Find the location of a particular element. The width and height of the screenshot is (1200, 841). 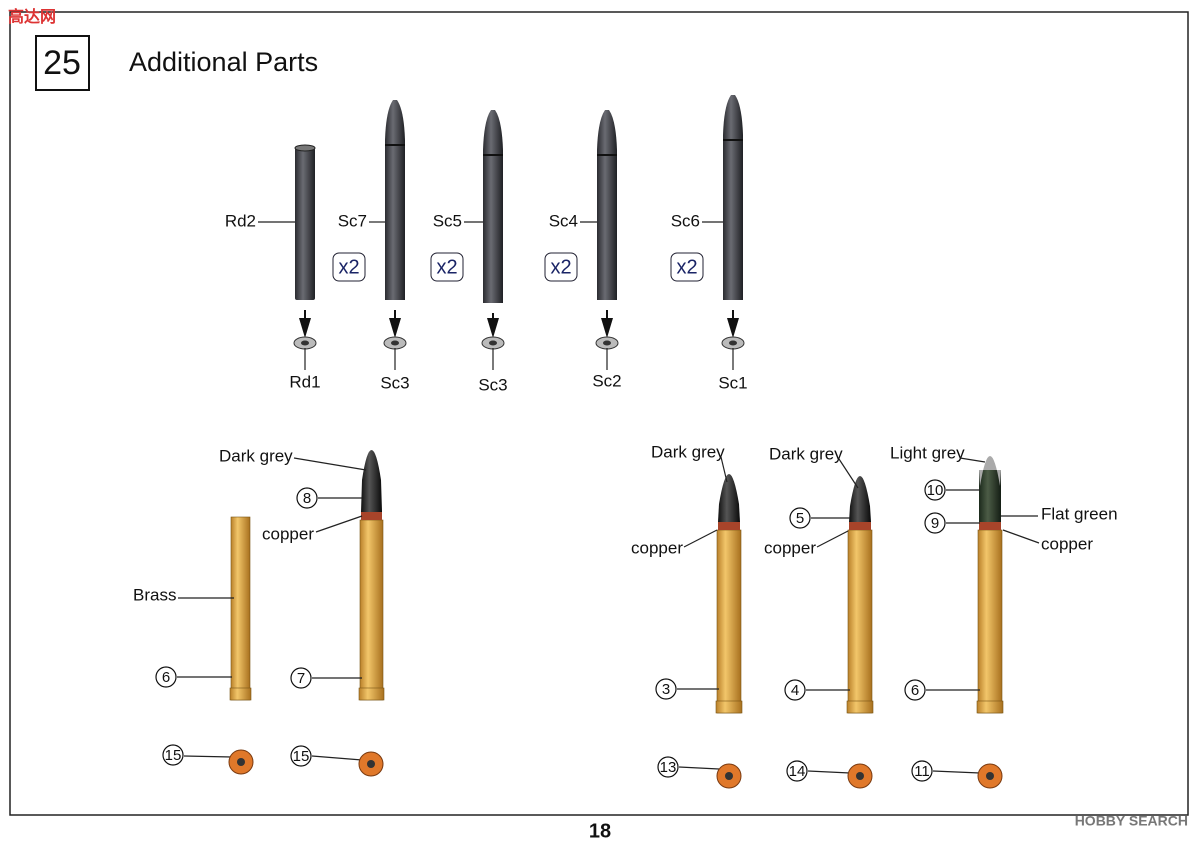

part-number: 3 is located at coordinates (666, 689).